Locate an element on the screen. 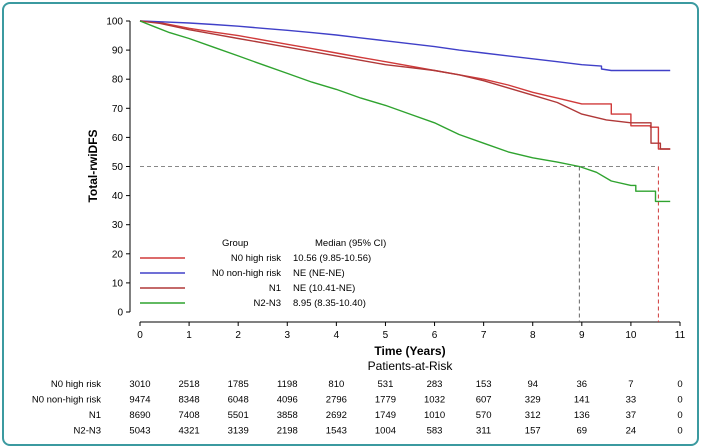 Image resolution: width=701 pixels, height=448 pixels. y-tick-label: 90 is located at coordinates (118, 51).